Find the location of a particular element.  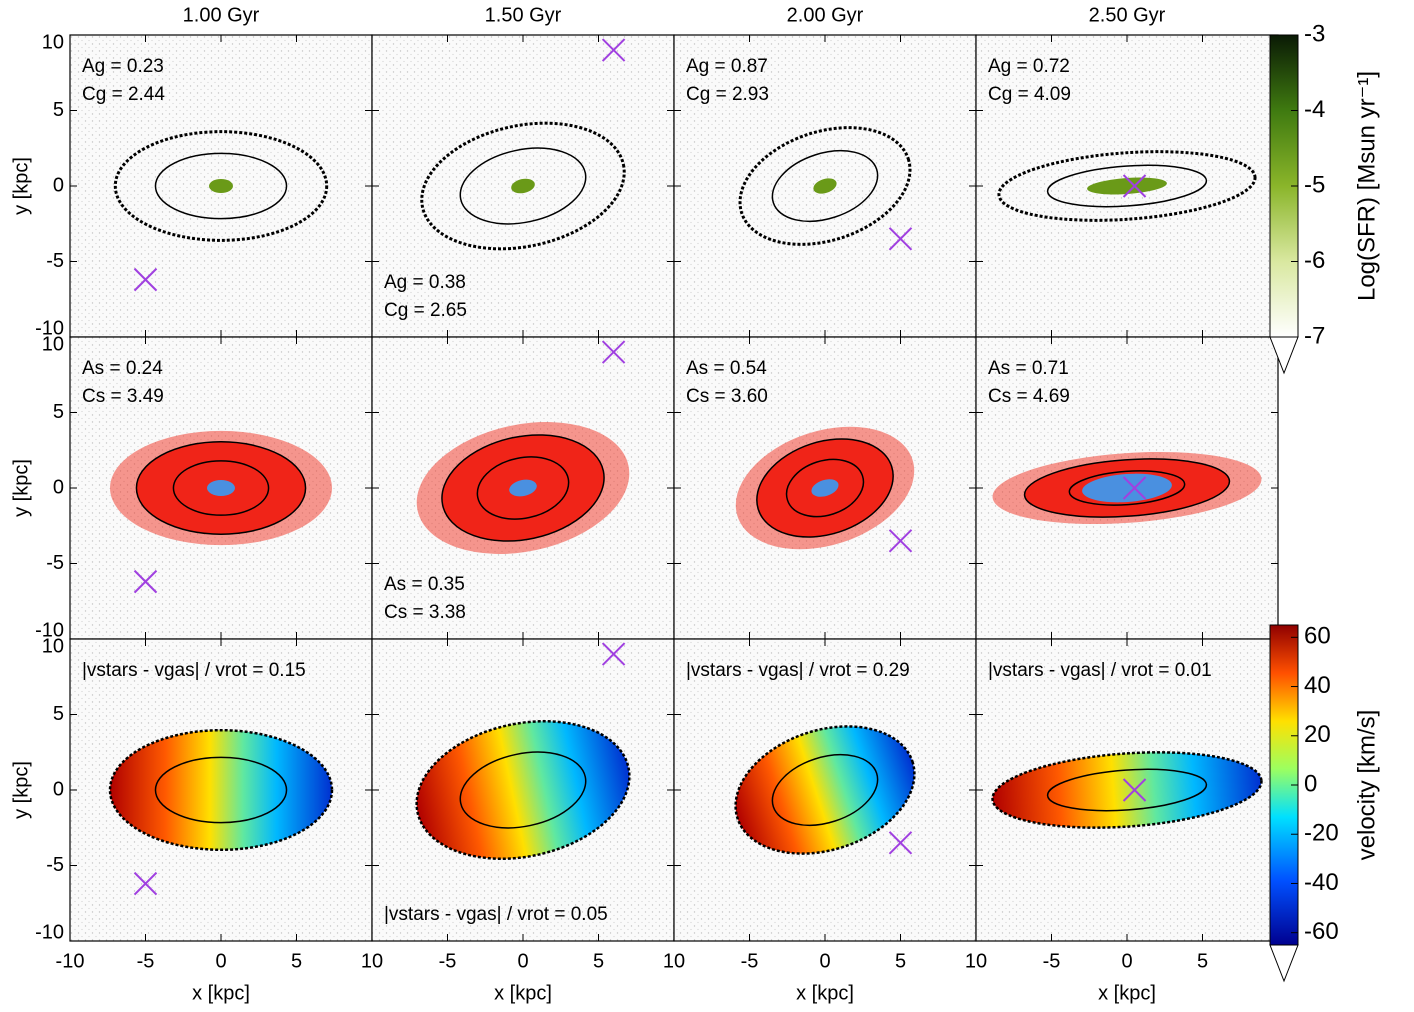

column-title: 2.00 Gyr is located at coordinates (825, 15).